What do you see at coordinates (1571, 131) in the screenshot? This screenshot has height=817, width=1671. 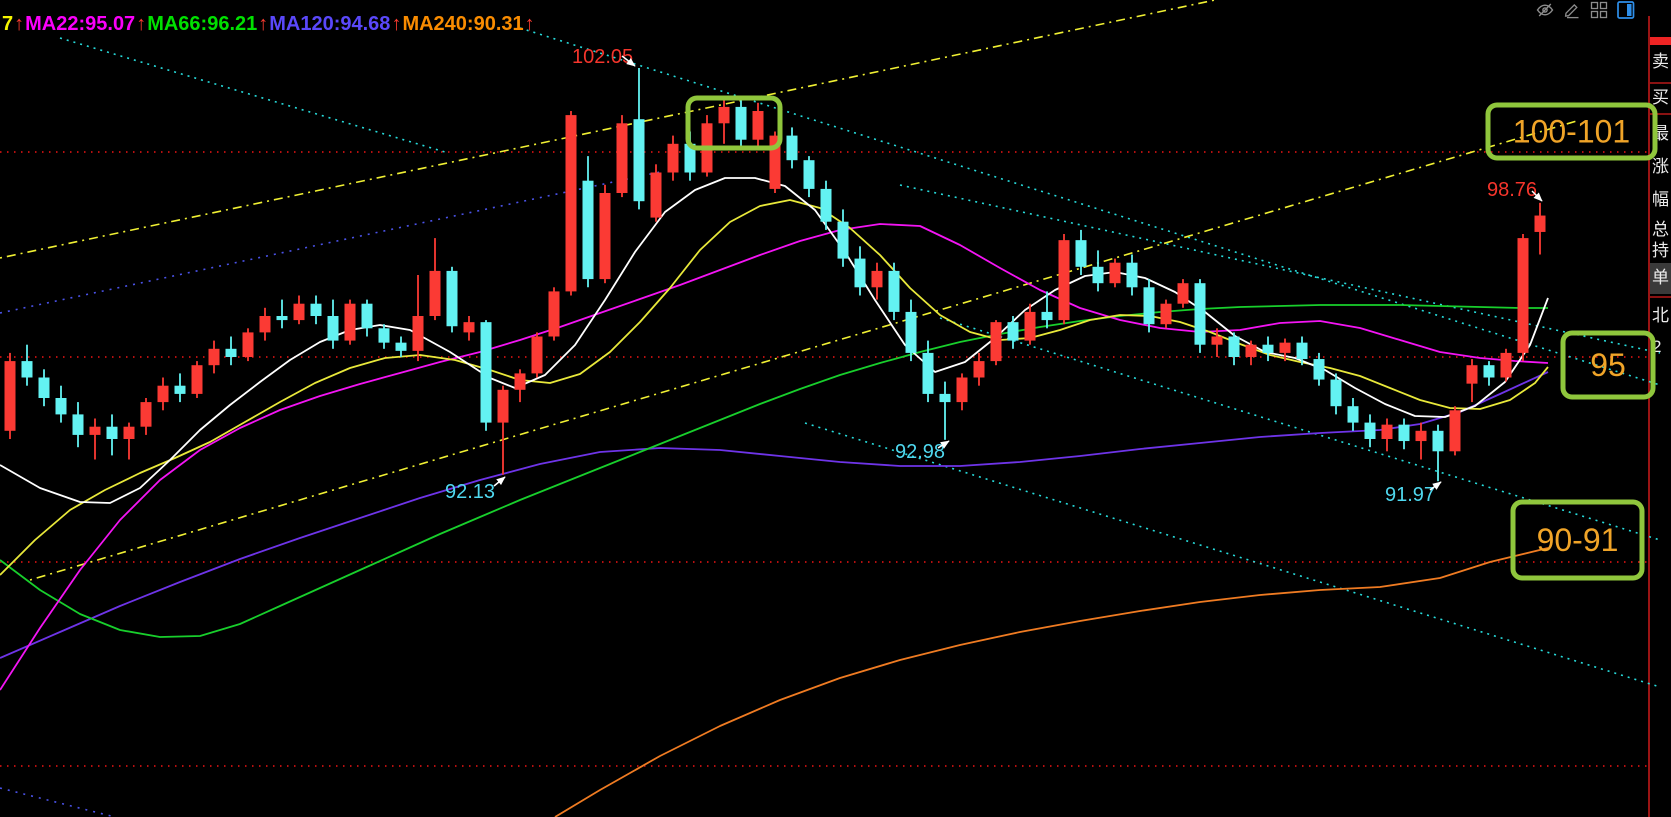 I see `resistance-zone-box: 100-101` at bounding box center [1571, 131].